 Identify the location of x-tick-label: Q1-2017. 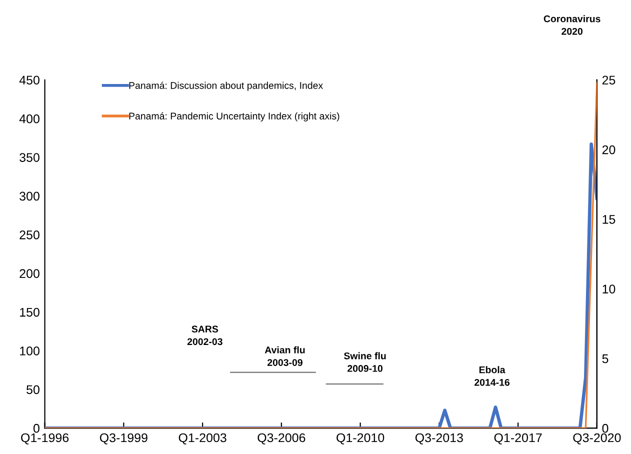
(518, 438).